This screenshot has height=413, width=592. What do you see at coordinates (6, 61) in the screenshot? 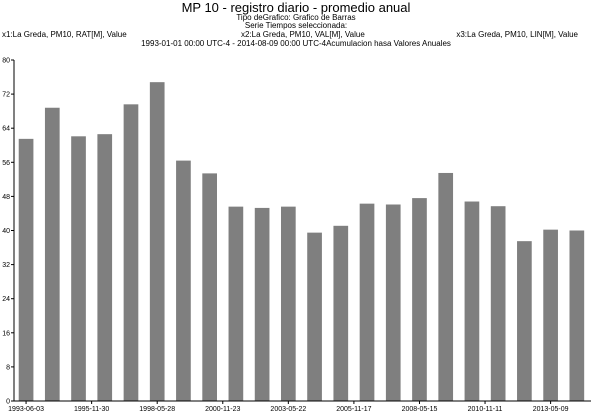
I see `y-tick-label-80: 80` at bounding box center [6, 61].